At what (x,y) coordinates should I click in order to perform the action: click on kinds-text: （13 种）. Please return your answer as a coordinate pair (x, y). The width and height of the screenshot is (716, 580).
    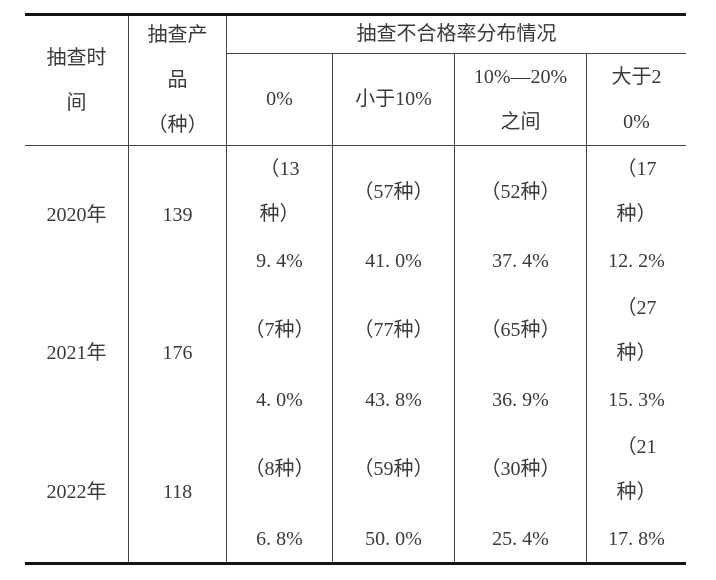
    Looking at the image, I should click on (279, 191).